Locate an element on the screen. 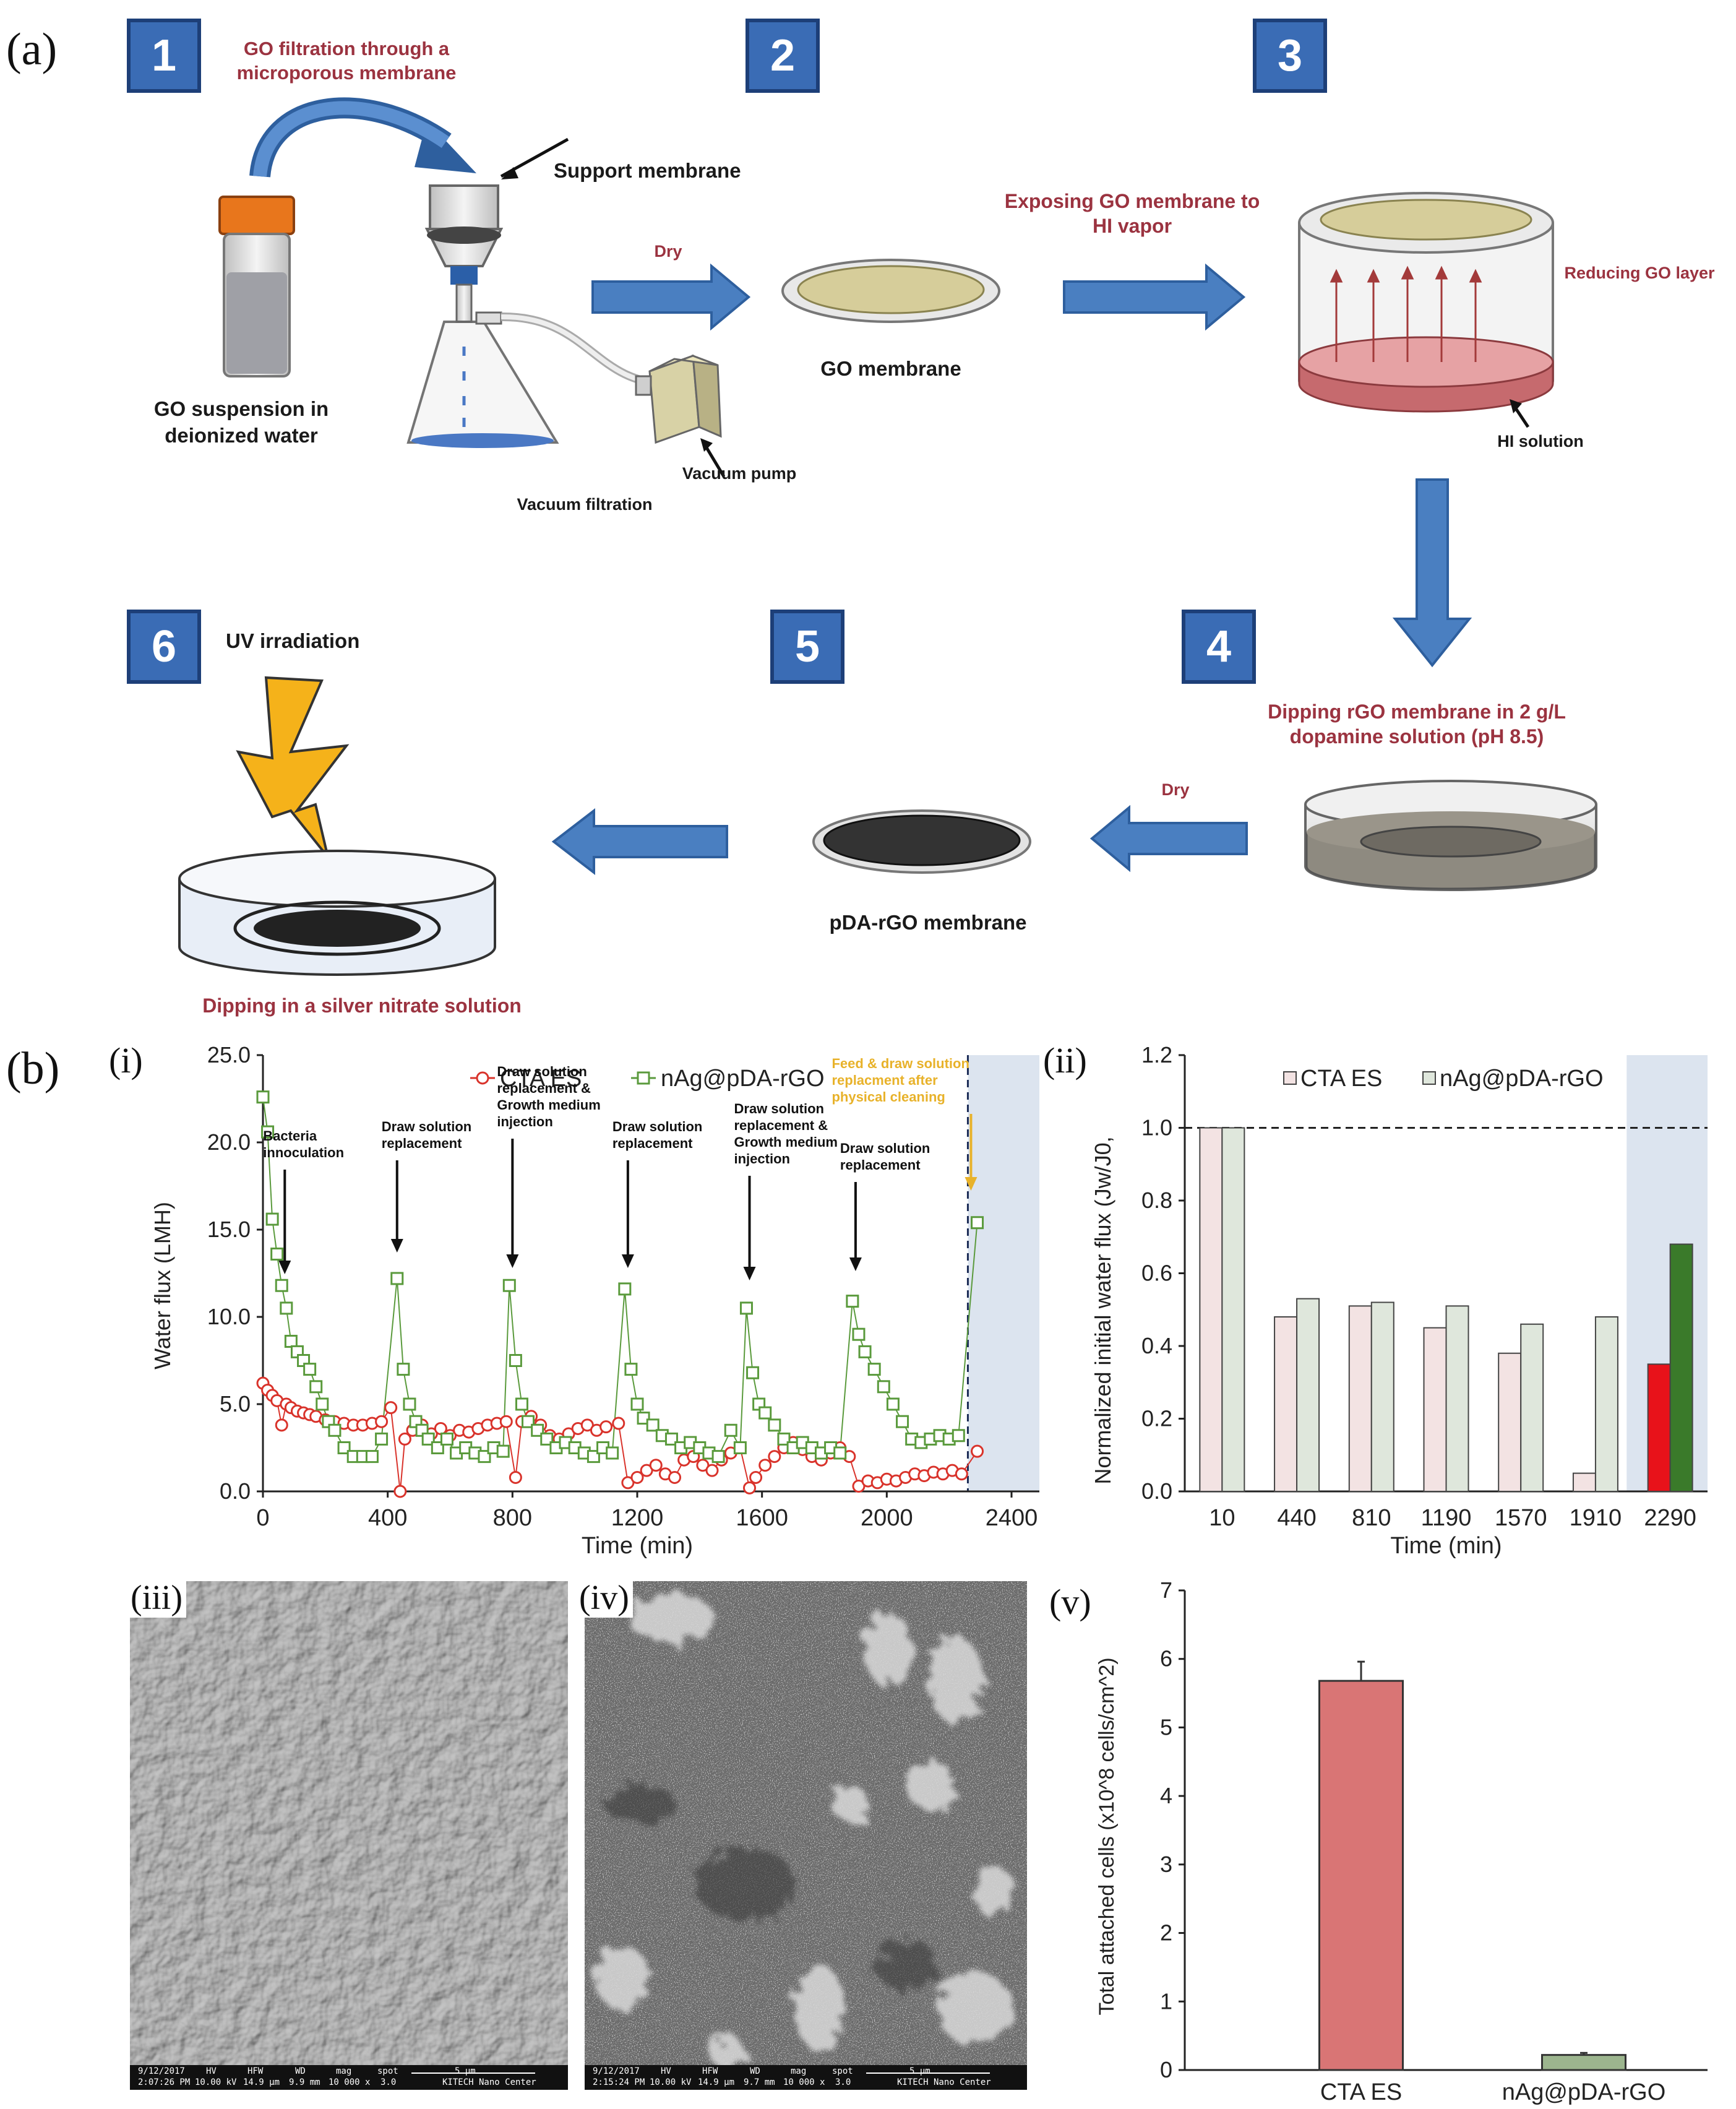 Image resolution: width=1736 pixels, height=2109 pixels. y-tick-label: 0.8 is located at coordinates (1156, 1201).